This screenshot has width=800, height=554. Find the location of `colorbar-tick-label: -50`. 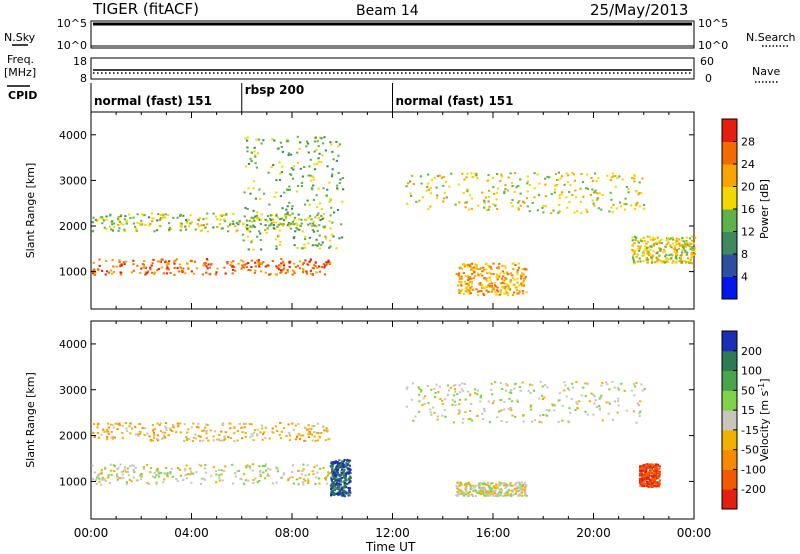

colorbar-tick-label: -50 is located at coordinates (750, 450).